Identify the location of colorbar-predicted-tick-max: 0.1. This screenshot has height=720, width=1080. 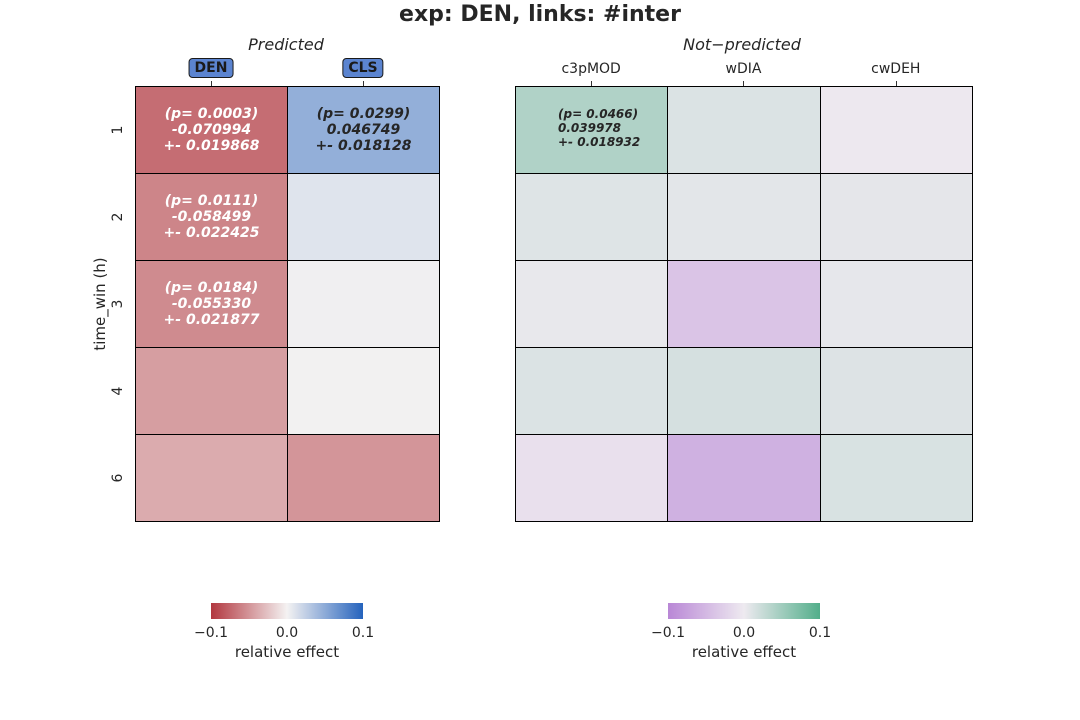
(363, 633).